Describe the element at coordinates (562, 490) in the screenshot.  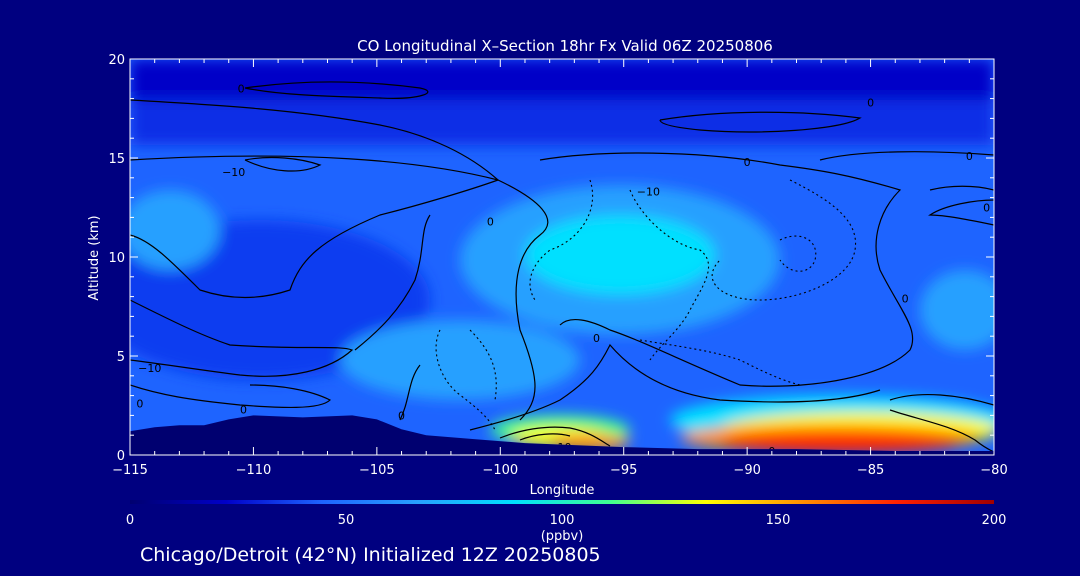
I see `x-axis-label: Longitude` at that location.